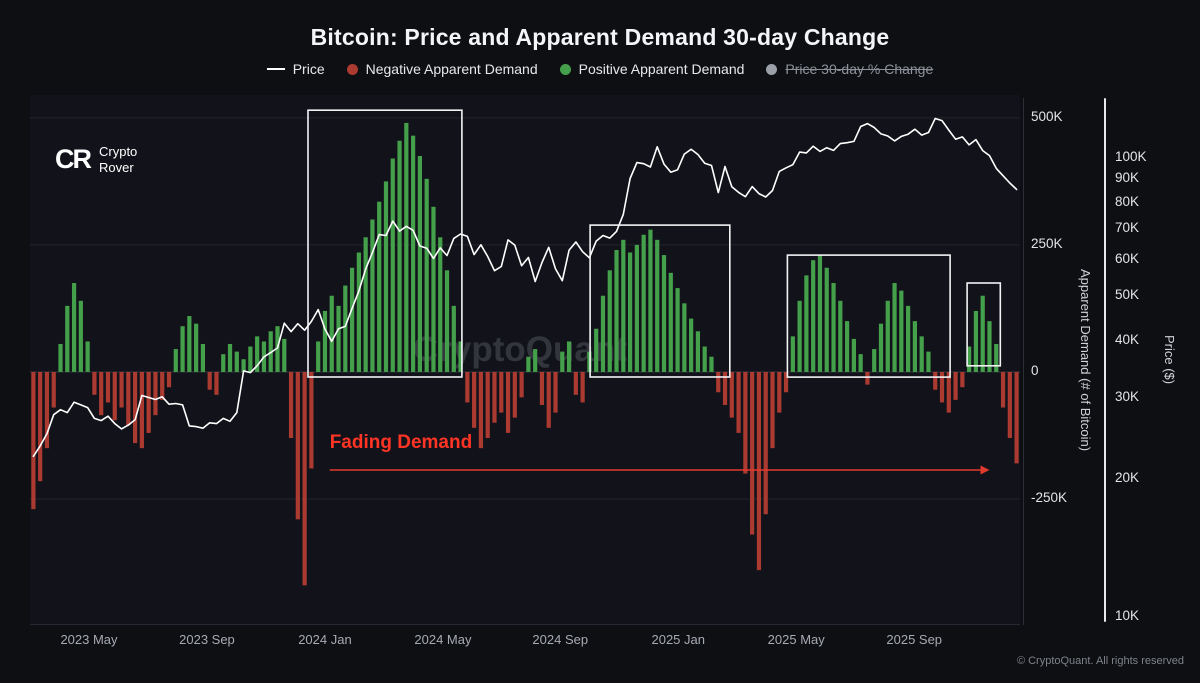 This screenshot has width=1200, height=683. I want to click on x-axis-tick: 2023 May, so click(89, 639).